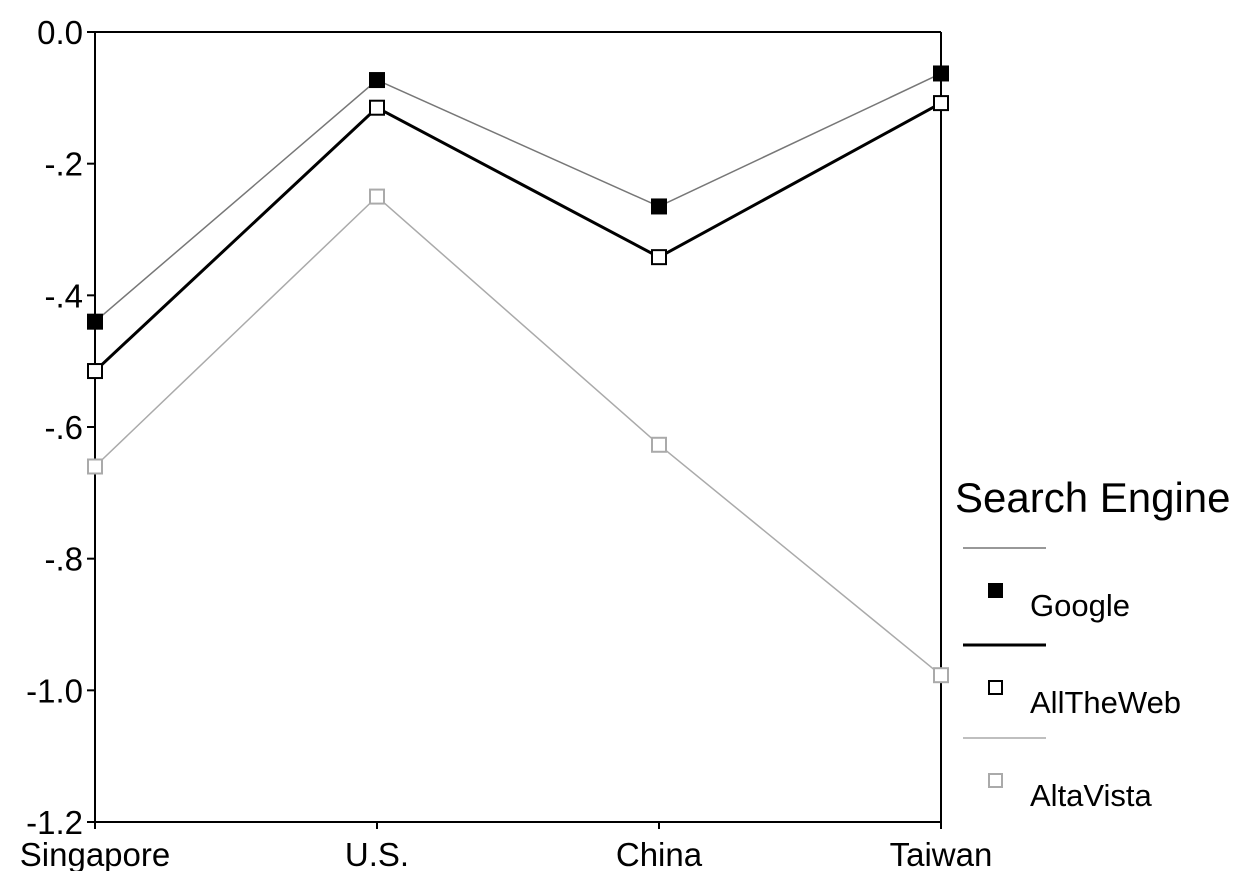 Image resolution: width=1247 pixels, height=871 pixels. Describe the element at coordinates (63, 427) in the screenshot. I see `y-tick-label: -.6` at that location.